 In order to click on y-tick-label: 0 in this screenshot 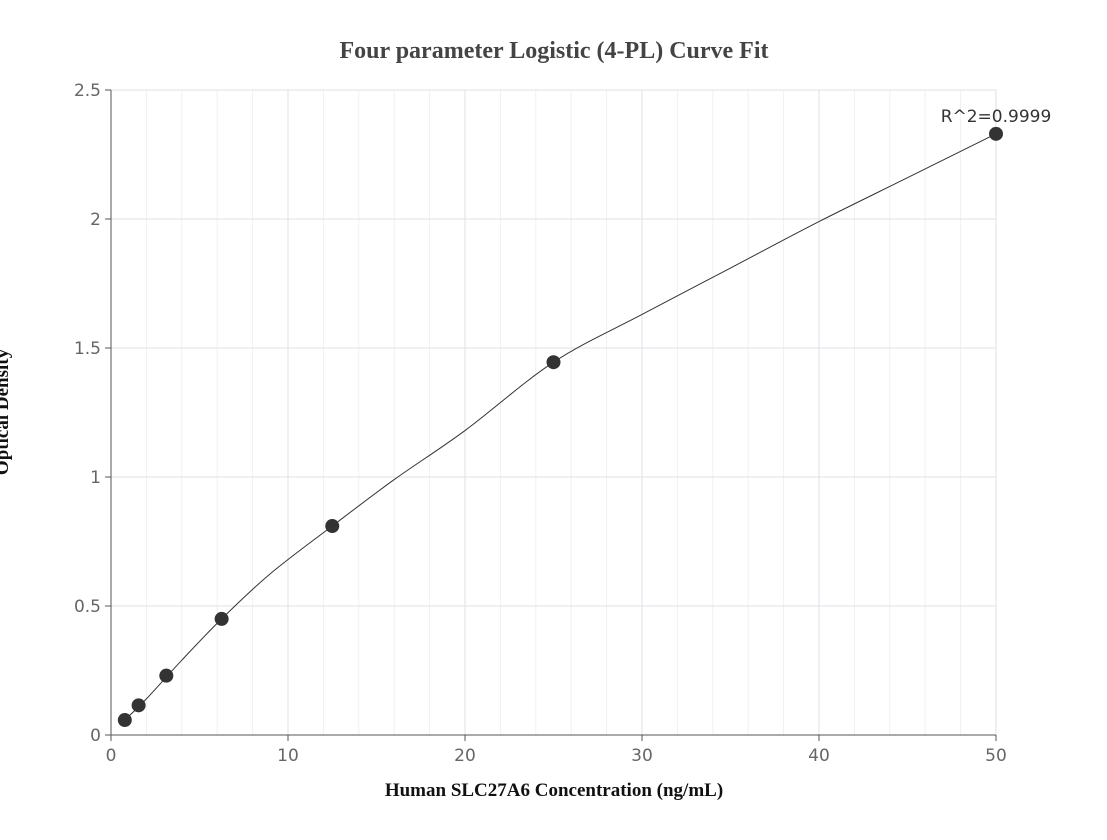, I will do `click(95, 736)`.